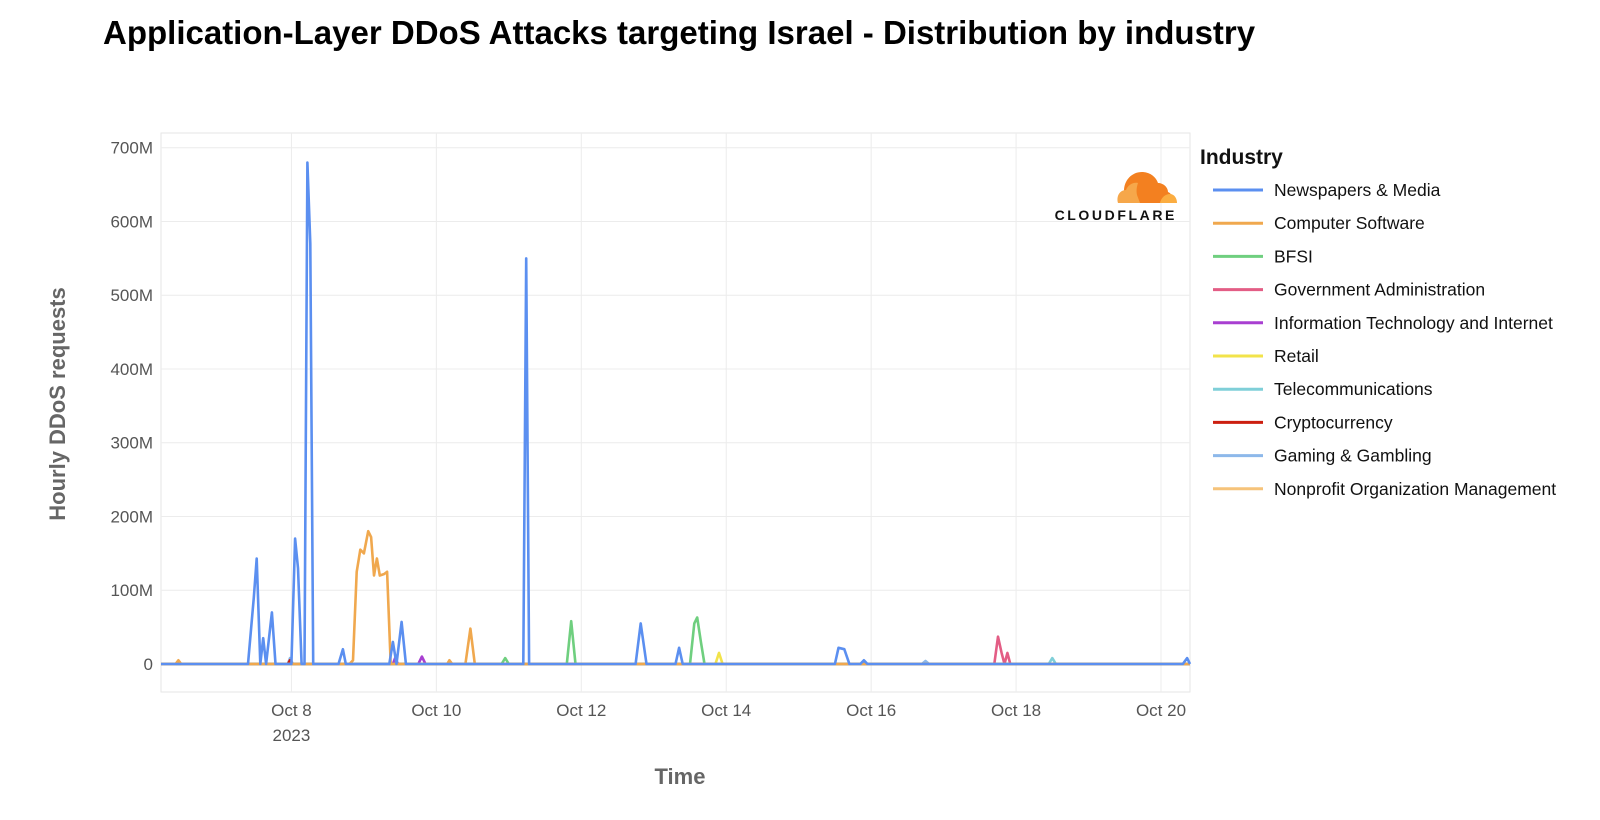 The image size is (1600, 820). What do you see at coordinates (1357, 190) in the screenshot?
I see `legend-item-label: Newspapers & Media` at bounding box center [1357, 190].